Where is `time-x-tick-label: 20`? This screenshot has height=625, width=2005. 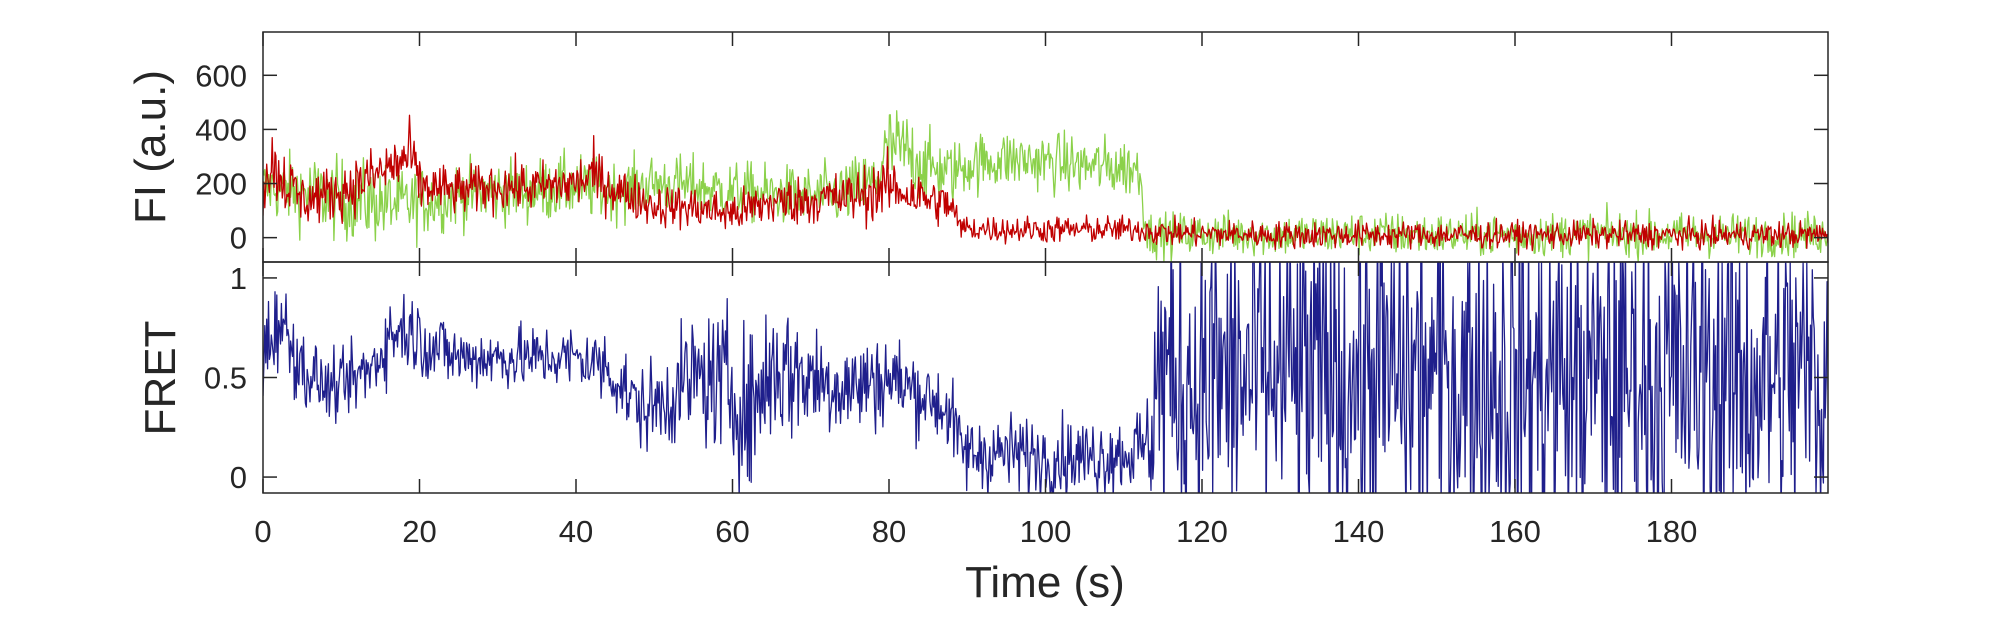
time-x-tick-label: 20 is located at coordinates (419, 531).